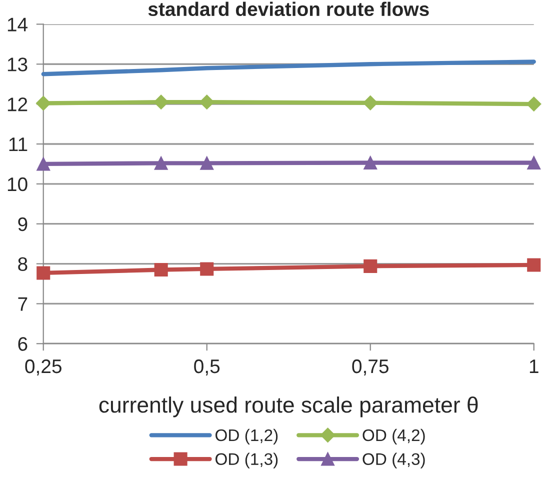 This screenshot has height=484, width=542. Describe the element at coordinates (43, 367) in the screenshot. I see `x-tick-label: 0,25` at that location.